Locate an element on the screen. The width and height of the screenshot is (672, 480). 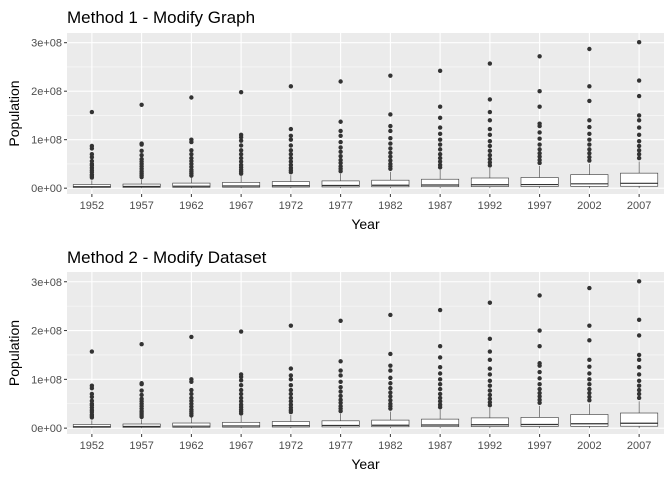
box-1987 is located at coordinates (440, 128).